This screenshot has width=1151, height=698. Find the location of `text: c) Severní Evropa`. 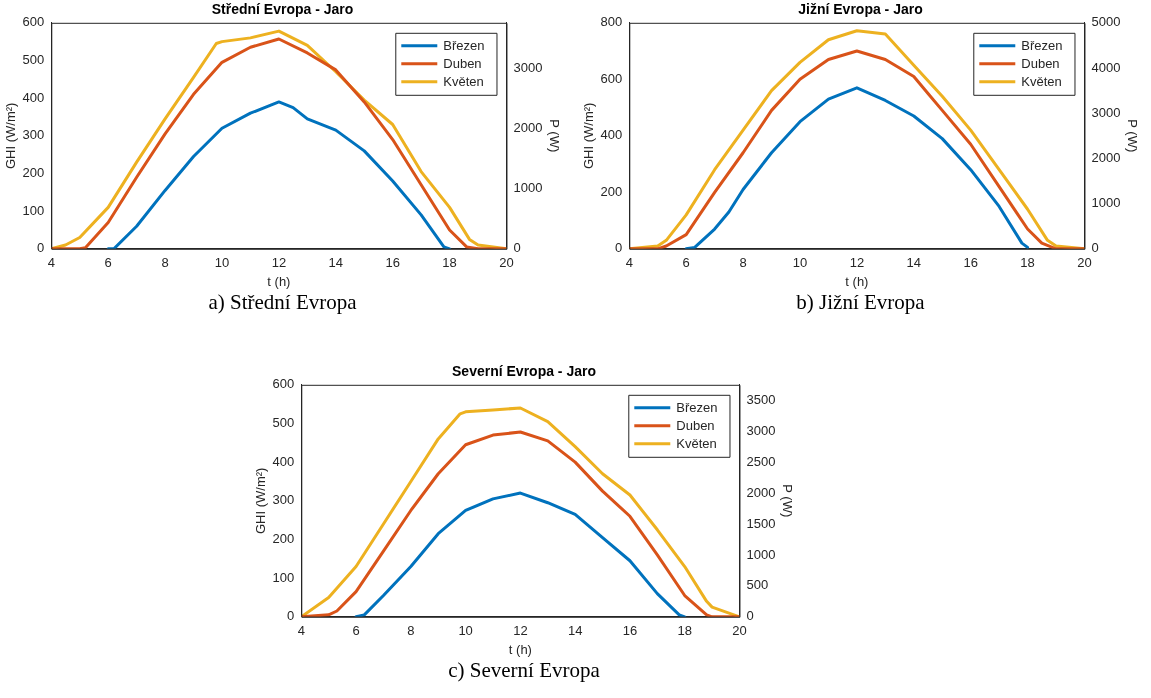

text: c) Severní Evropa is located at coordinates (524, 670).